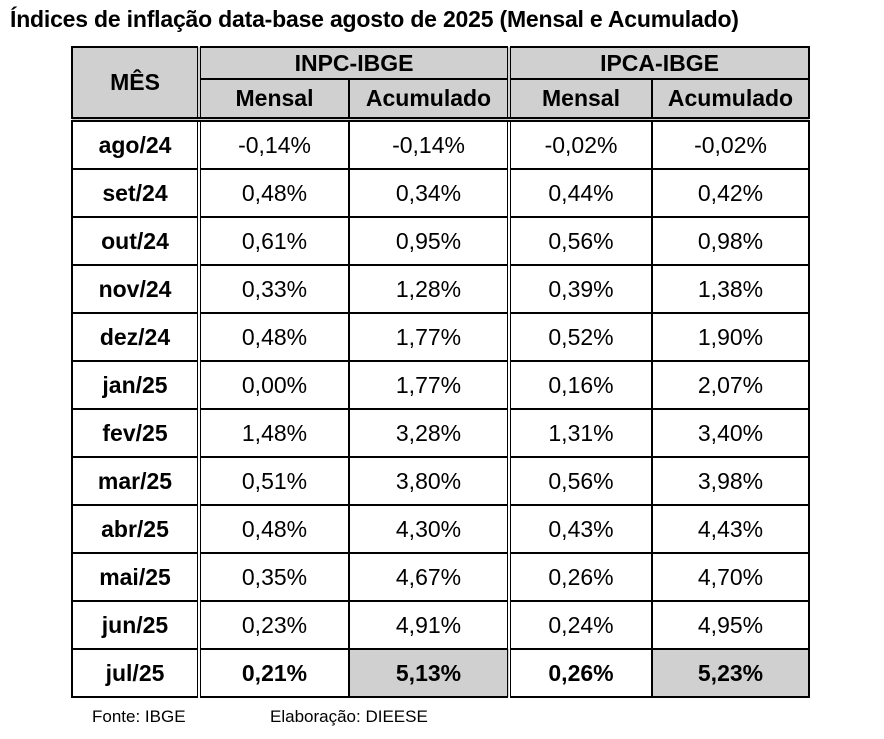 Image resolution: width=884 pixels, height=739 pixels. What do you see at coordinates (135, 481) in the screenshot?
I see `month-cell: mar/25` at bounding box center [135, 481].